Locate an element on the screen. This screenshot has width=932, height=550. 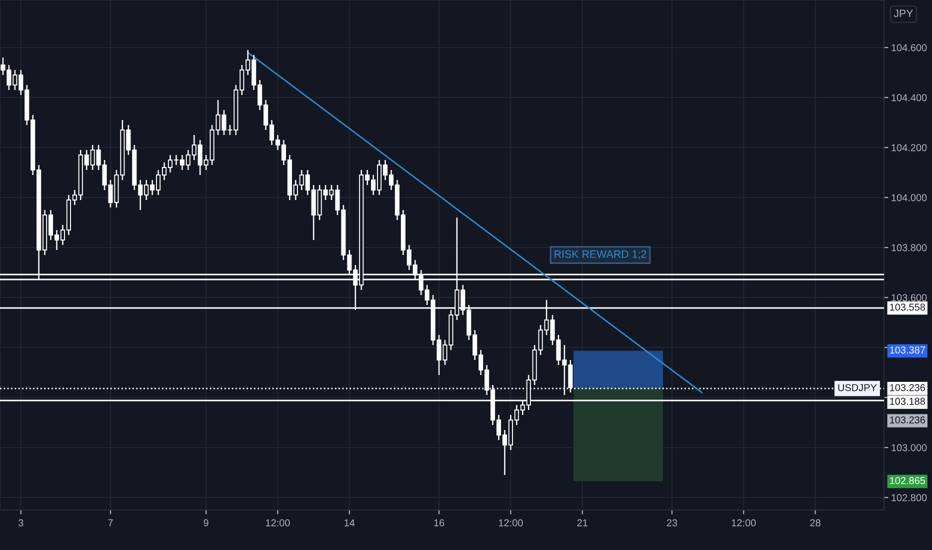
text: JPY is located at coordinates (904, 14).